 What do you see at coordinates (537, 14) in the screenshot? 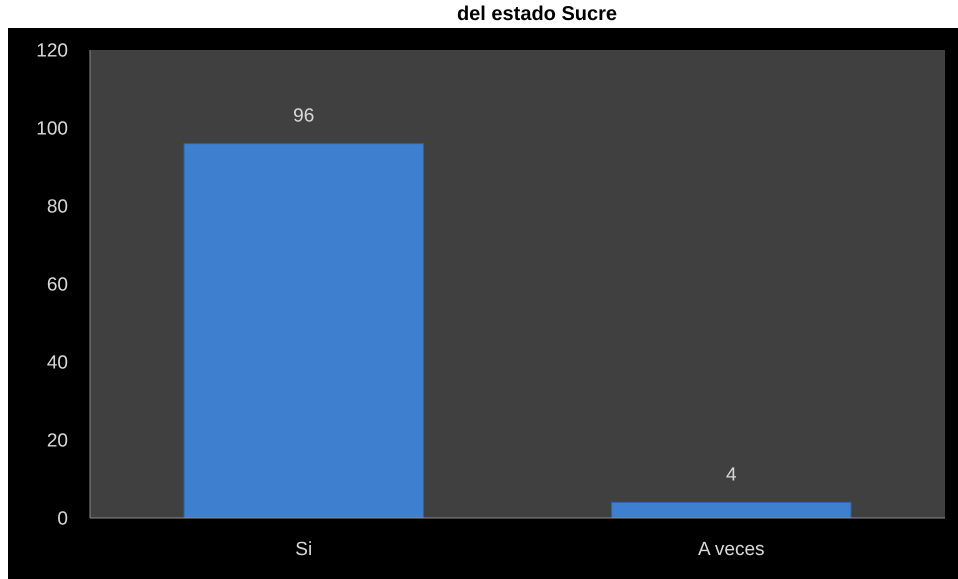
I see `chart-title: del estado Sucre` at bounding box center [537, 14].